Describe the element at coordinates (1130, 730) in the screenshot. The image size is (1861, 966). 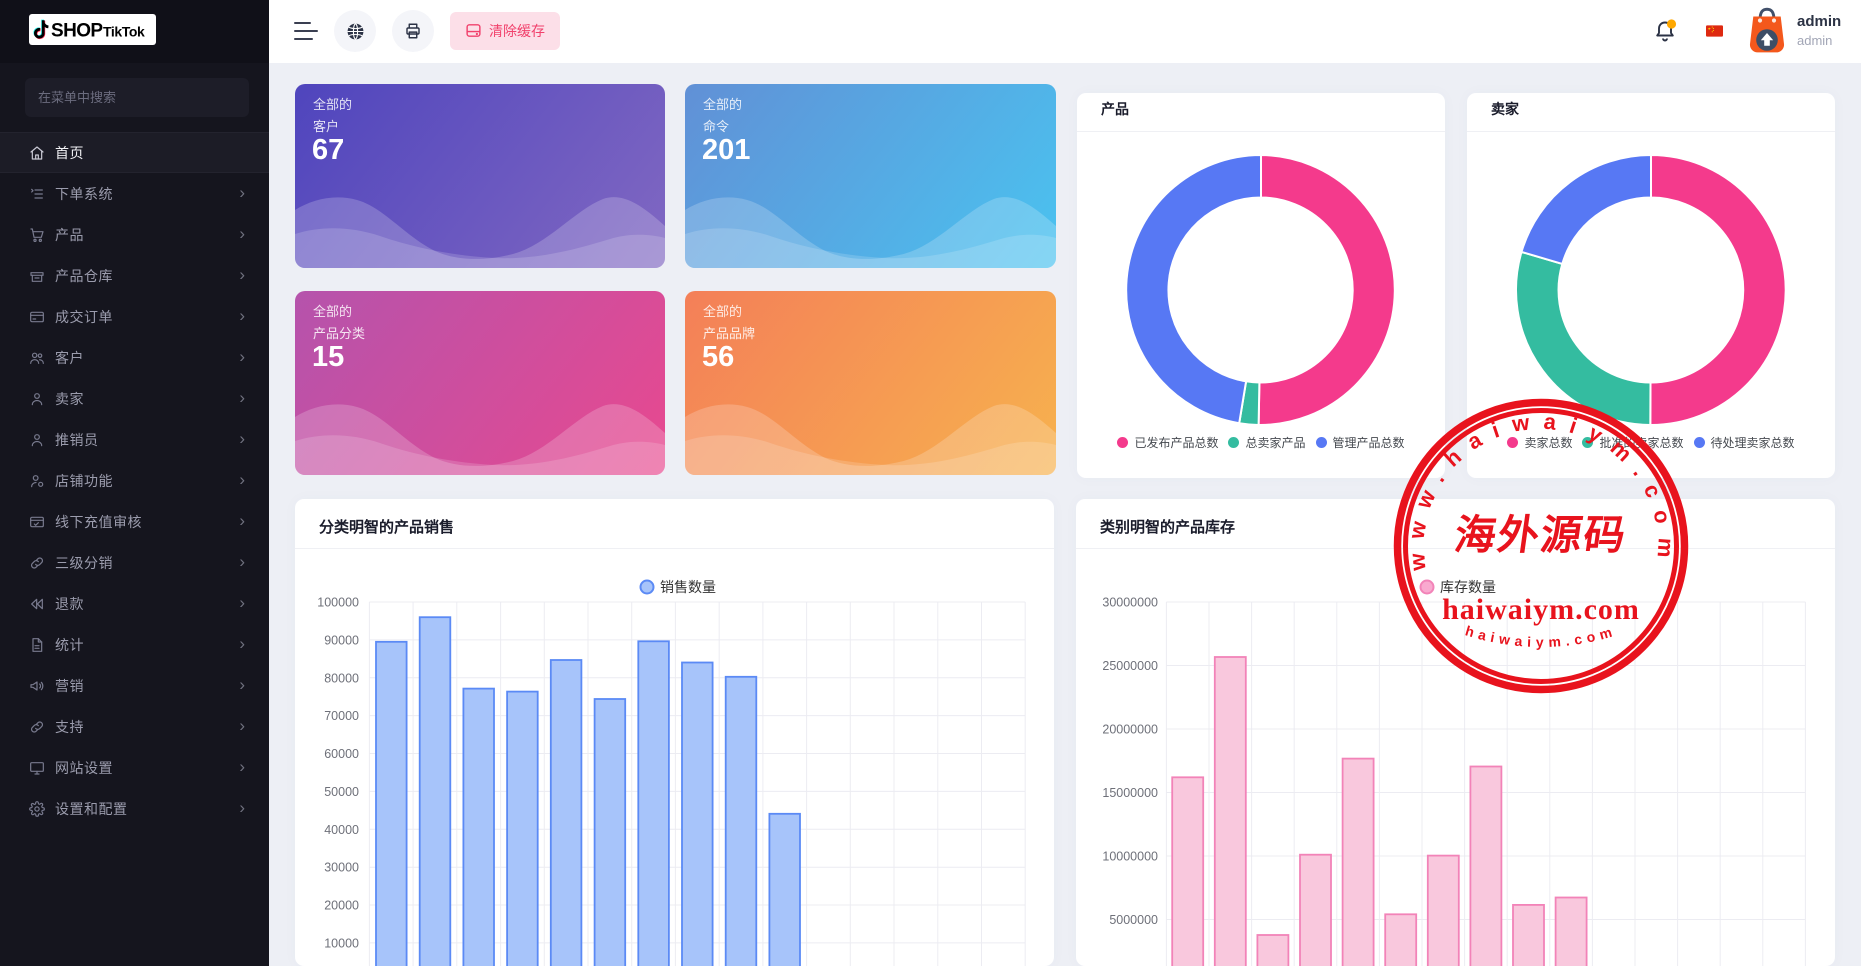
I see `svg-text: 20000000` at that location.